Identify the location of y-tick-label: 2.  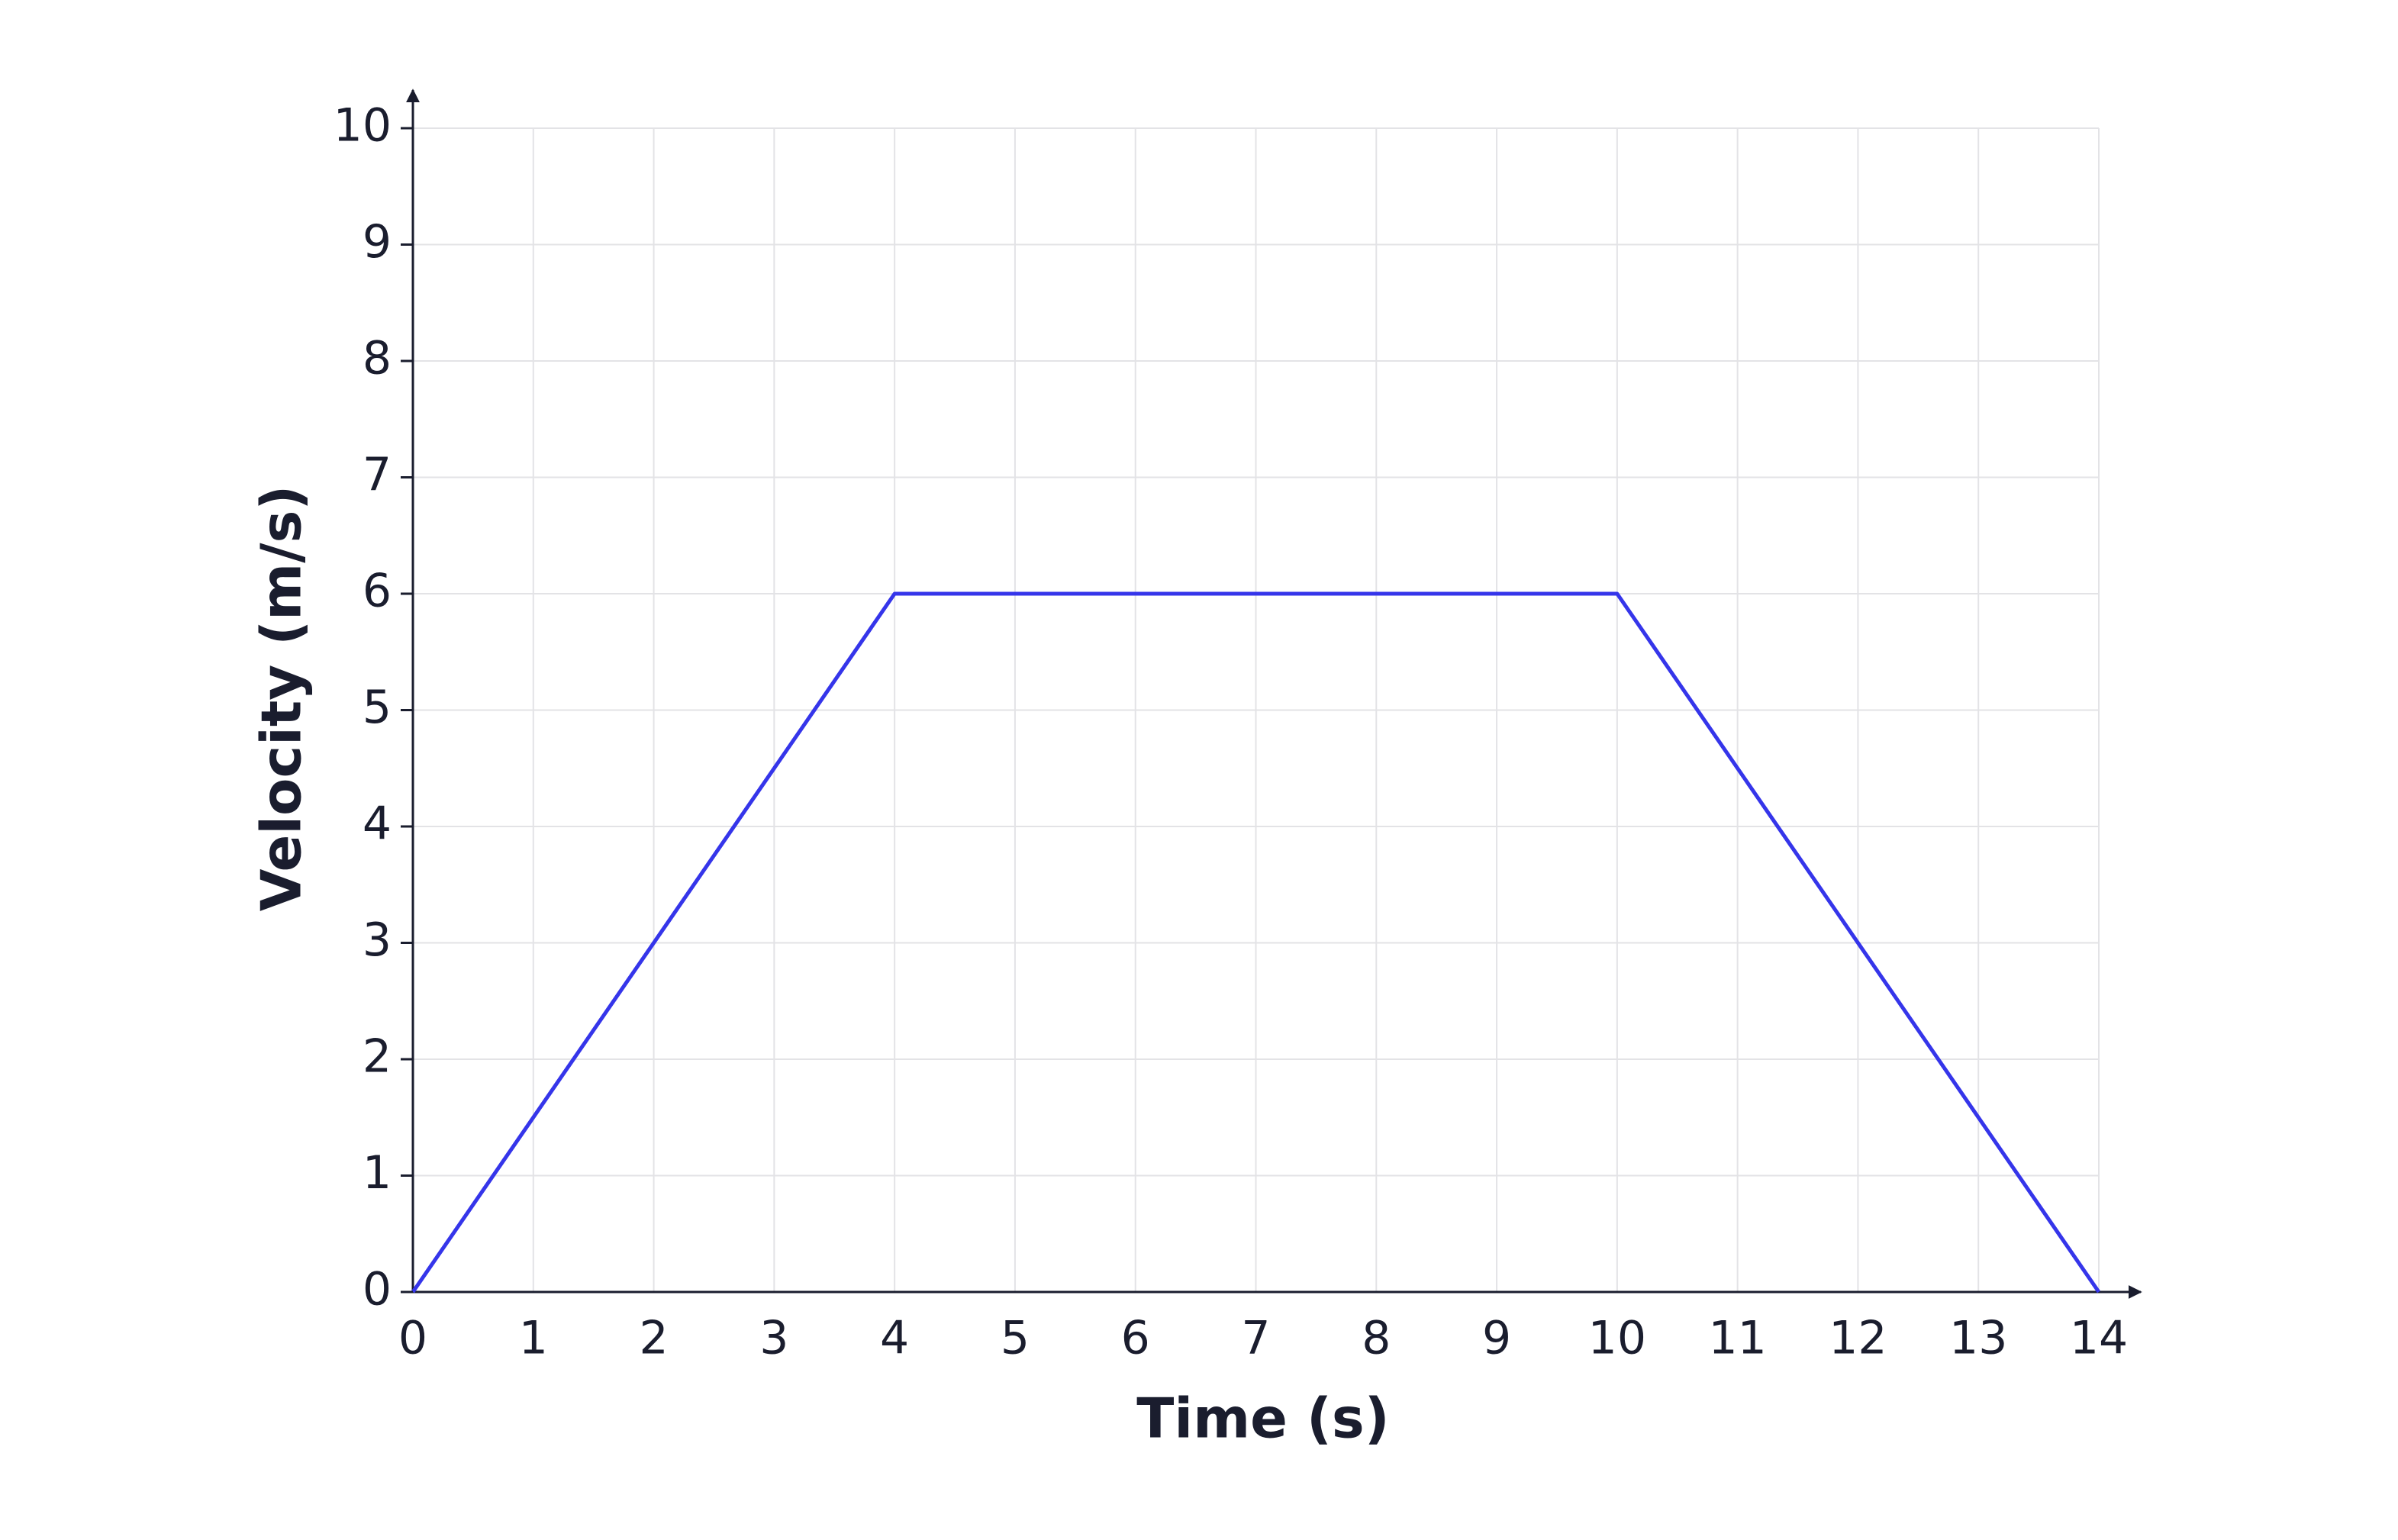
(377, 1057).